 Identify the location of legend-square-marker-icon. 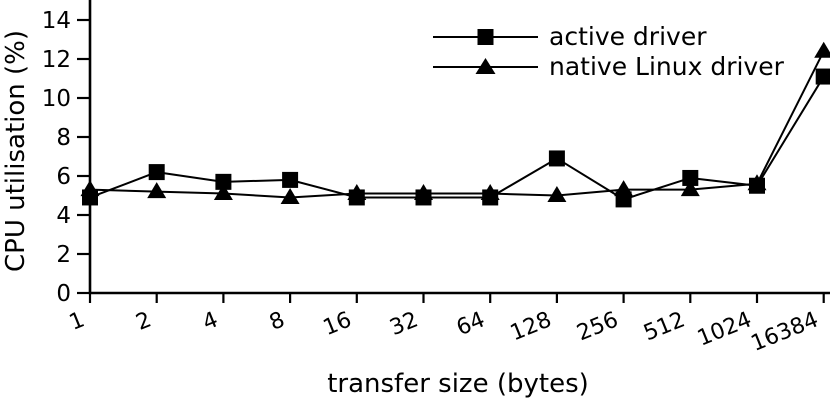
(485, 37).